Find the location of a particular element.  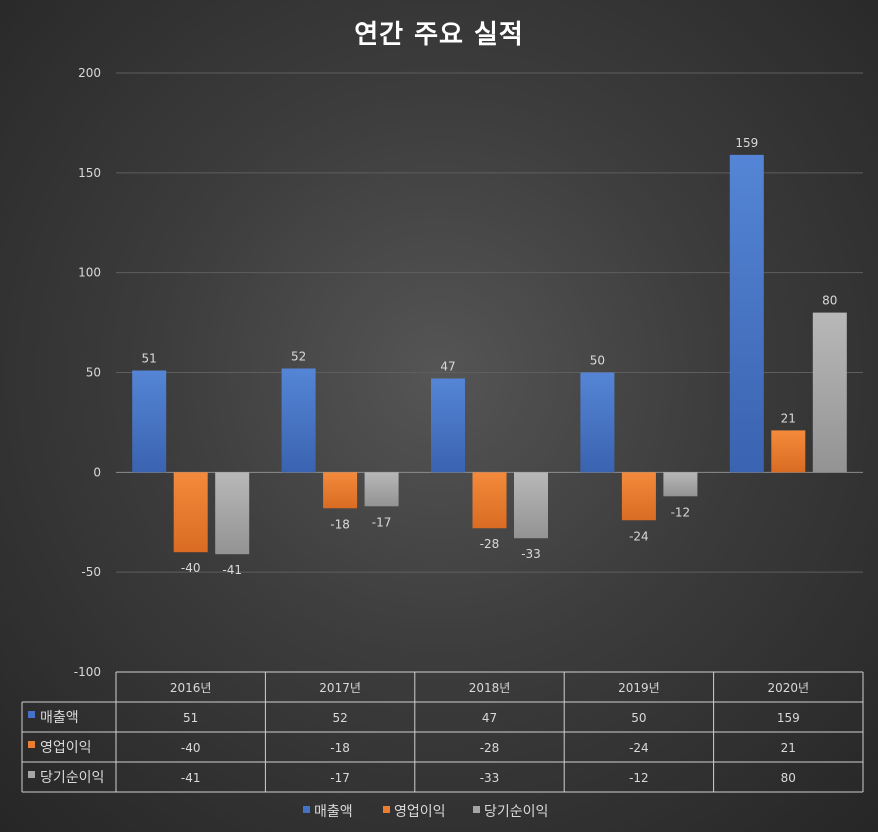

data-label: 80 is located at coordinates (829, 301).